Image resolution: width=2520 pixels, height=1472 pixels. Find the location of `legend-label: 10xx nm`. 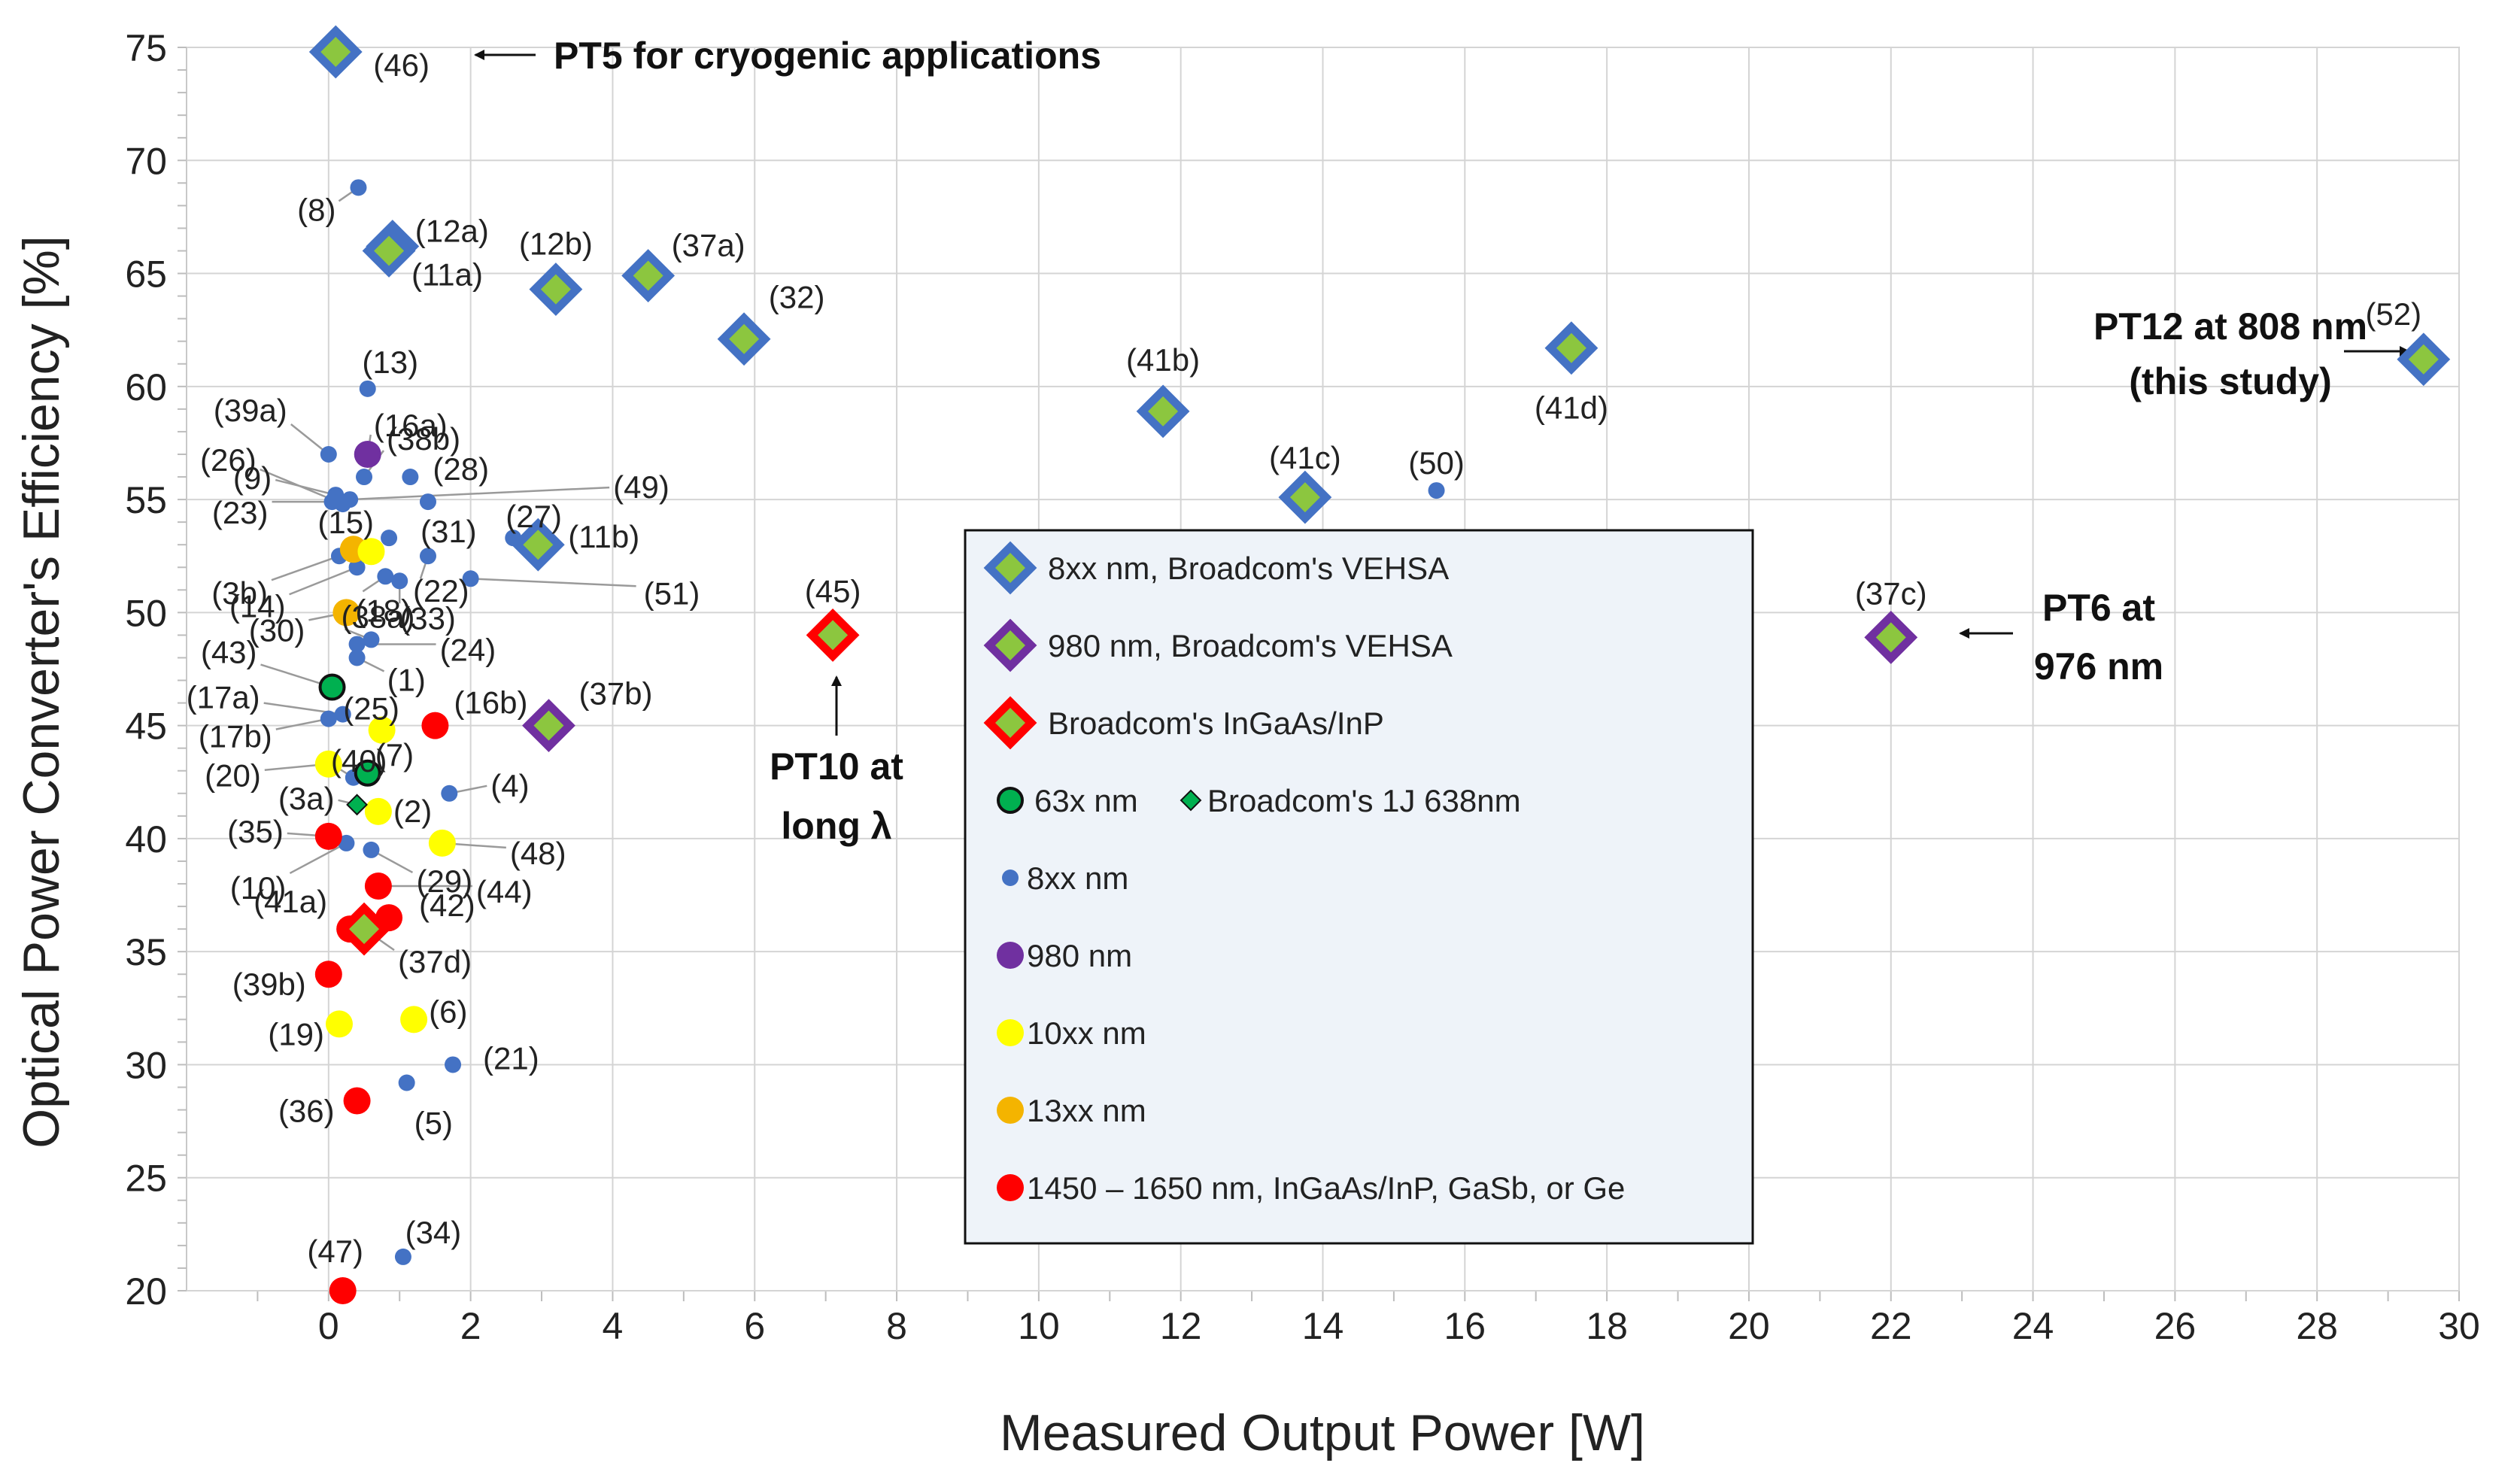

legend-label: 10xx nm is located at coordinates (1086, 1033).